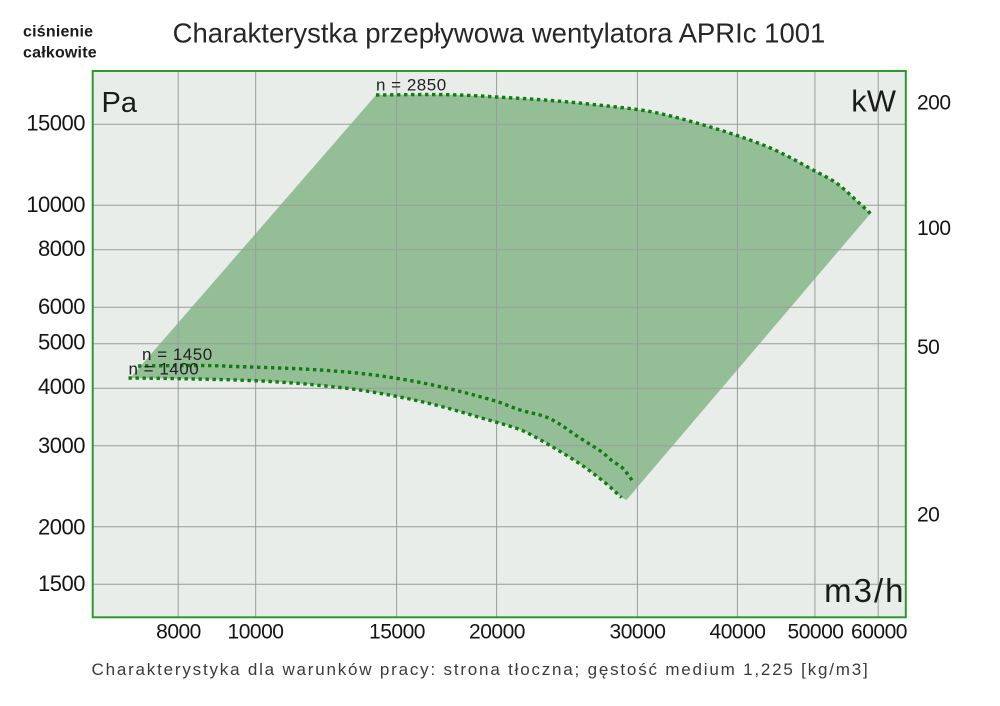 The height and width of the screenshot is (706, 1000). What do you see at coordinates (411, 85) in the screenshot?
I see `svg-text: n = 2850` at bounding box center [411, 85].